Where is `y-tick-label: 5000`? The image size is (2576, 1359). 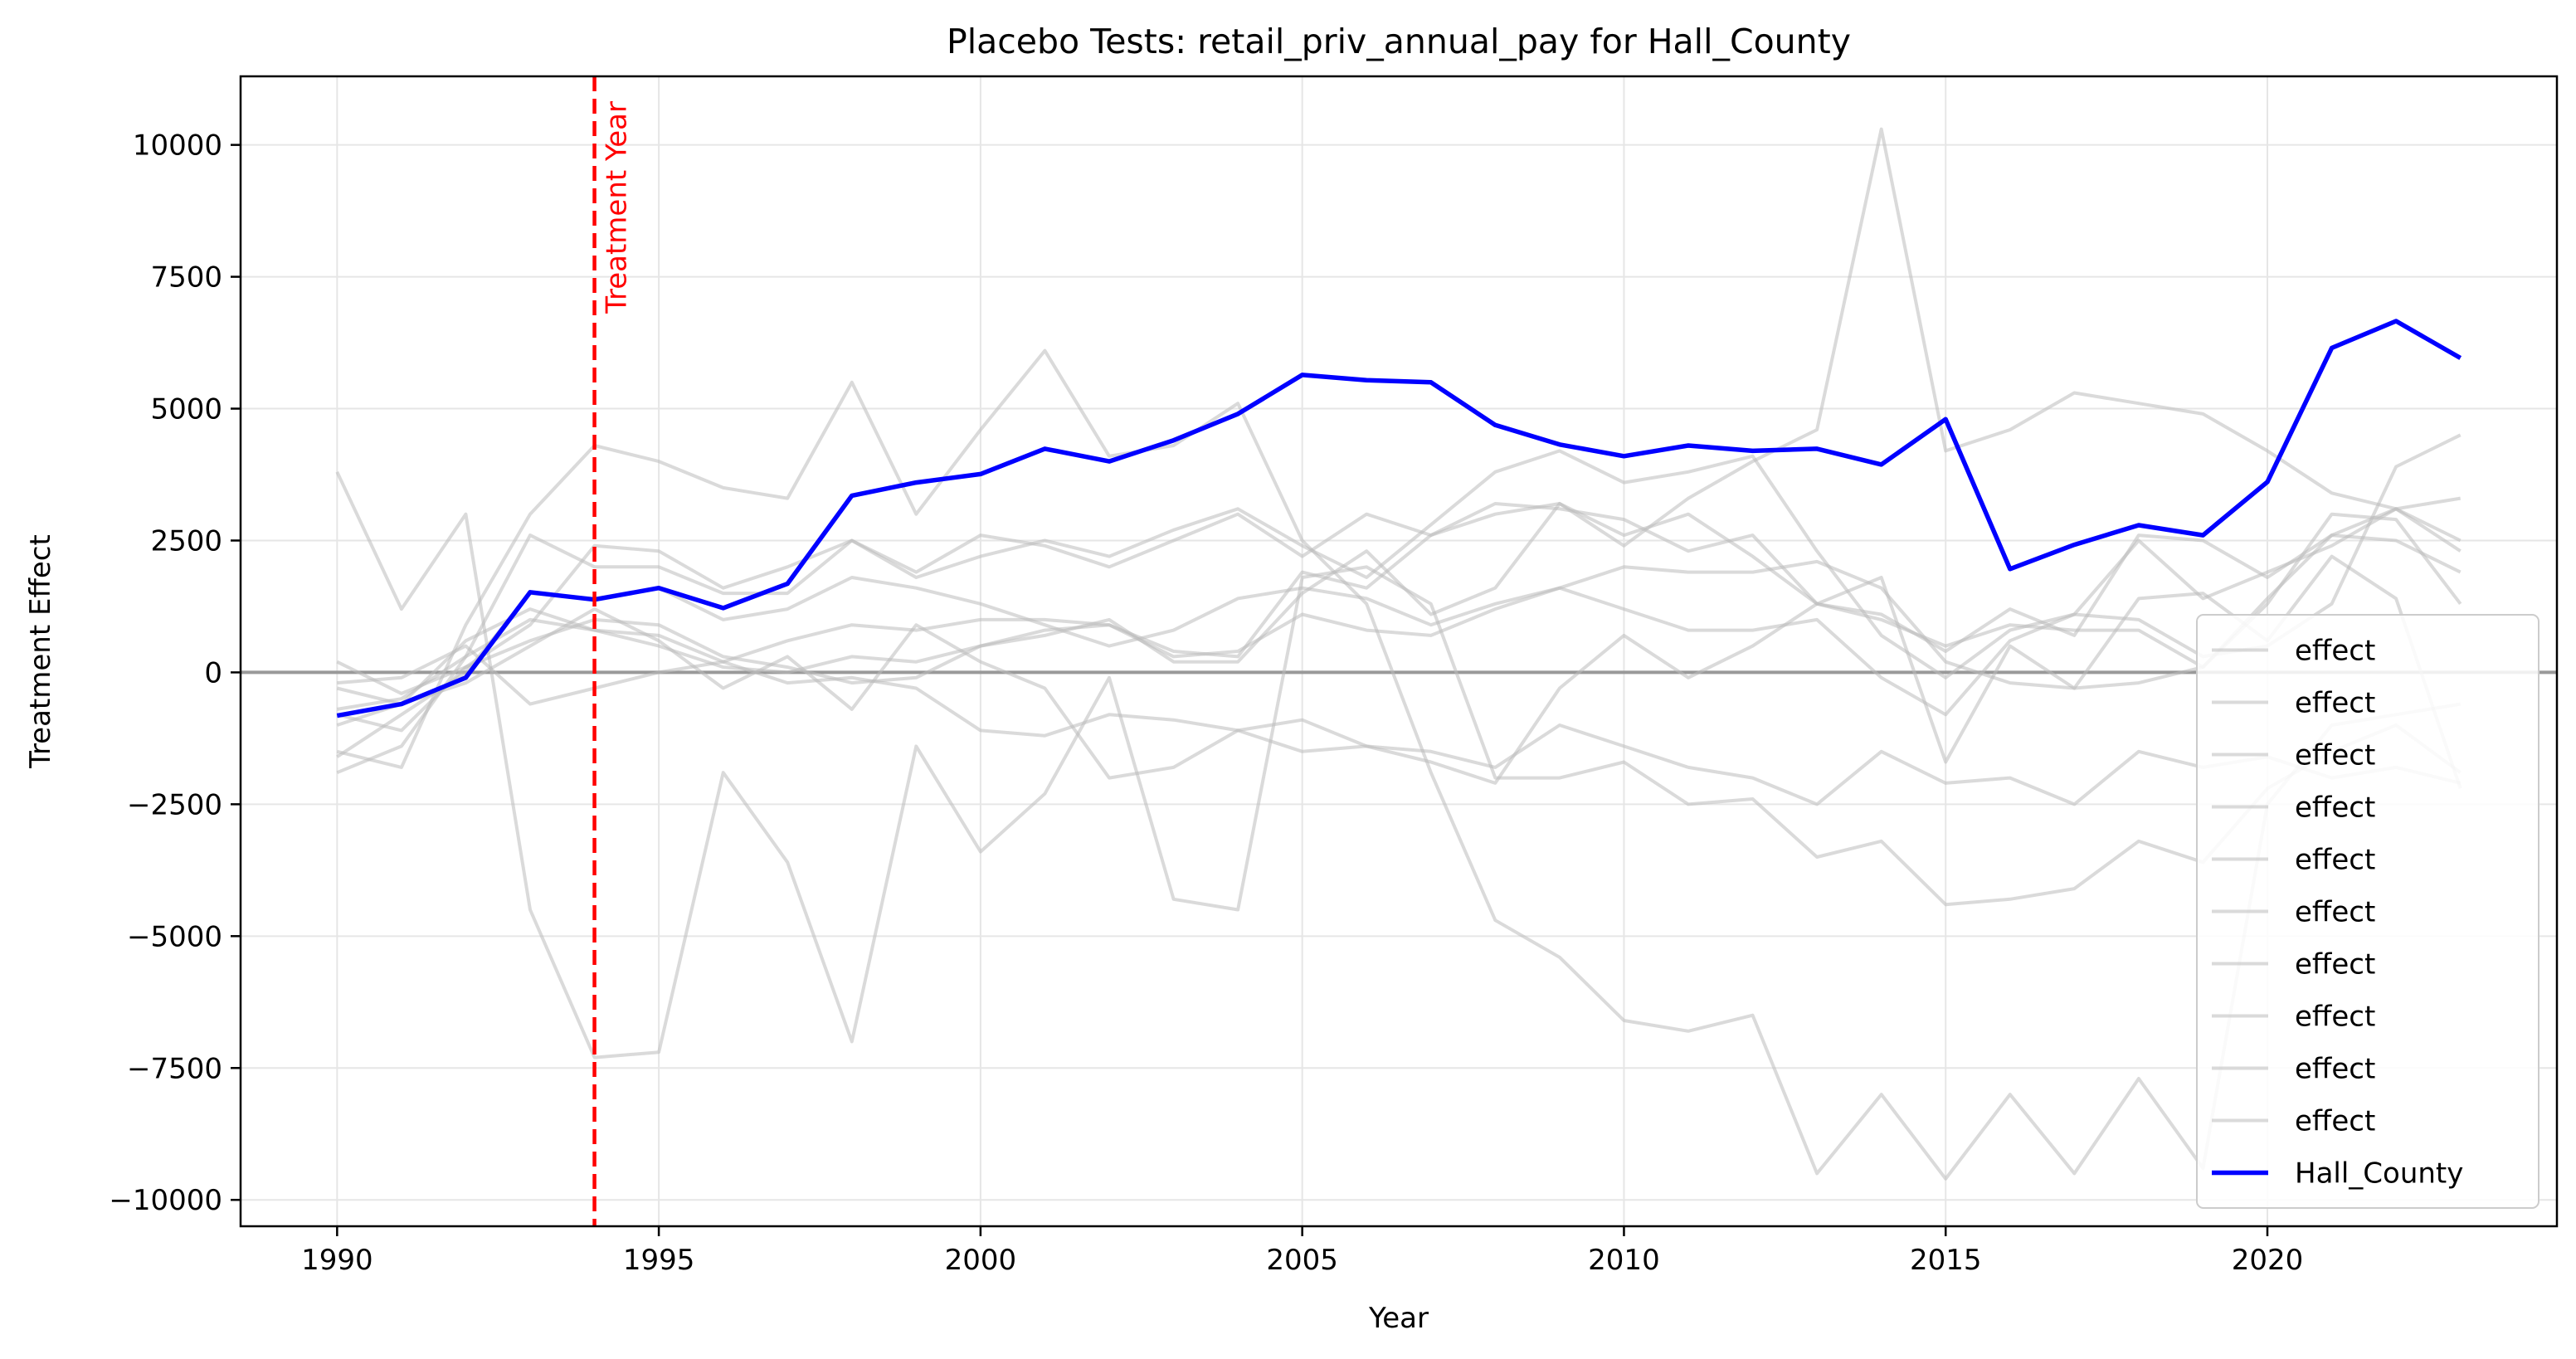 y-tick-label: 5000 is located at coordinates (186, 409).